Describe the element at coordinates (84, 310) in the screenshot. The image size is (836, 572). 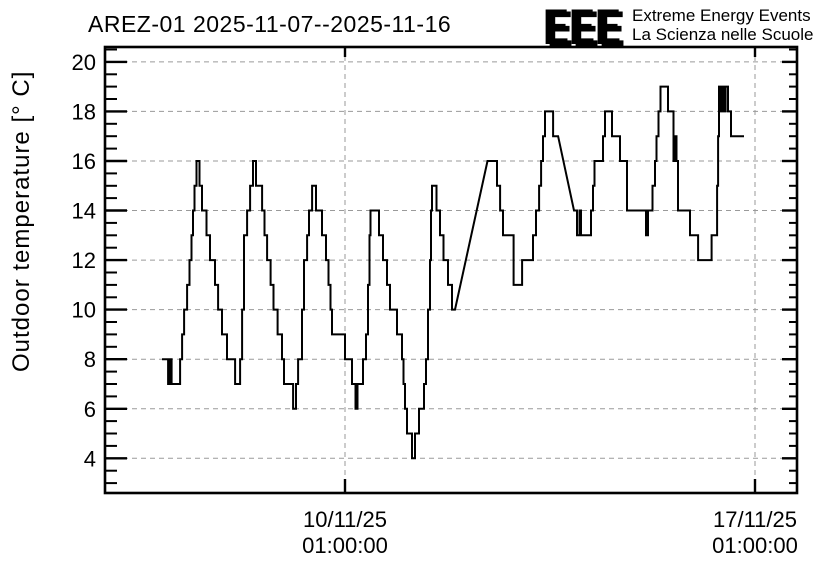
I see `y-tick-label: 10` at that location.